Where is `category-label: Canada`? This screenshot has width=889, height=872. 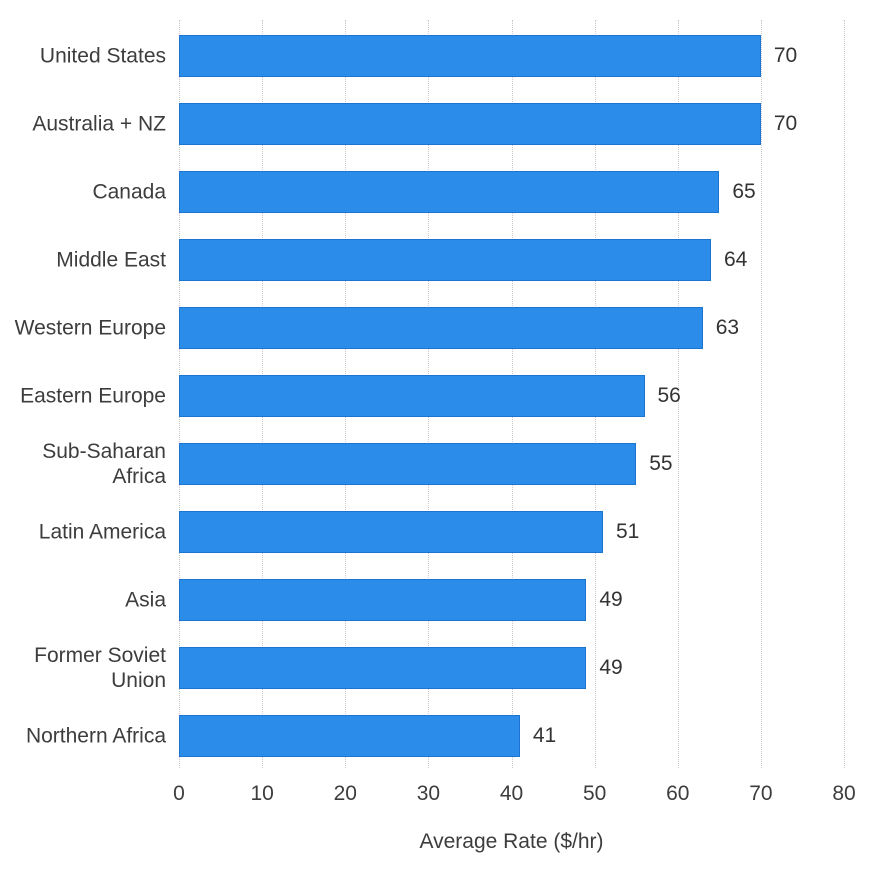 category-label: Canada is located at coordinates (129, 192).